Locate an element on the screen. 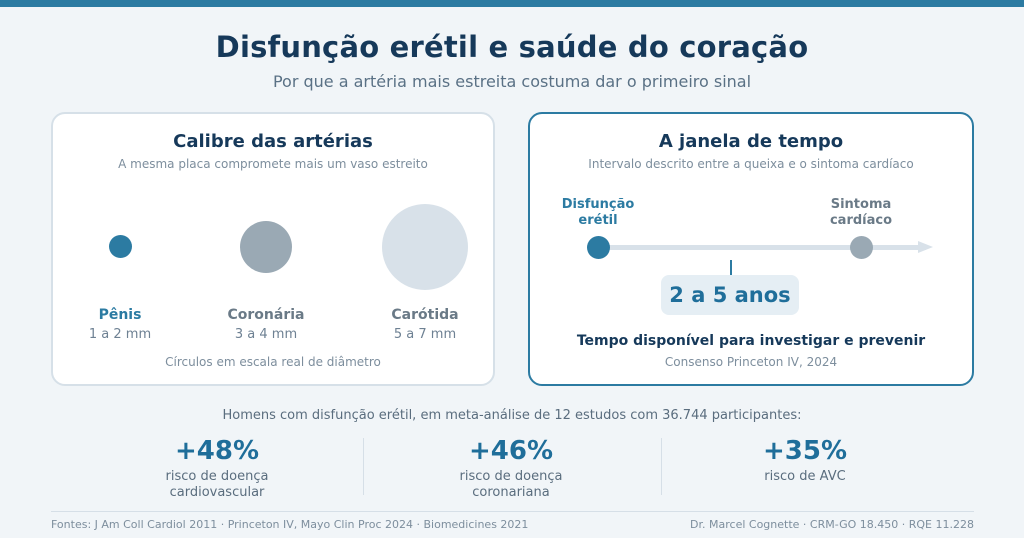 This screenshot has height=538, width=1024. timeline-arrowhead is located at coordinates (925, 247).